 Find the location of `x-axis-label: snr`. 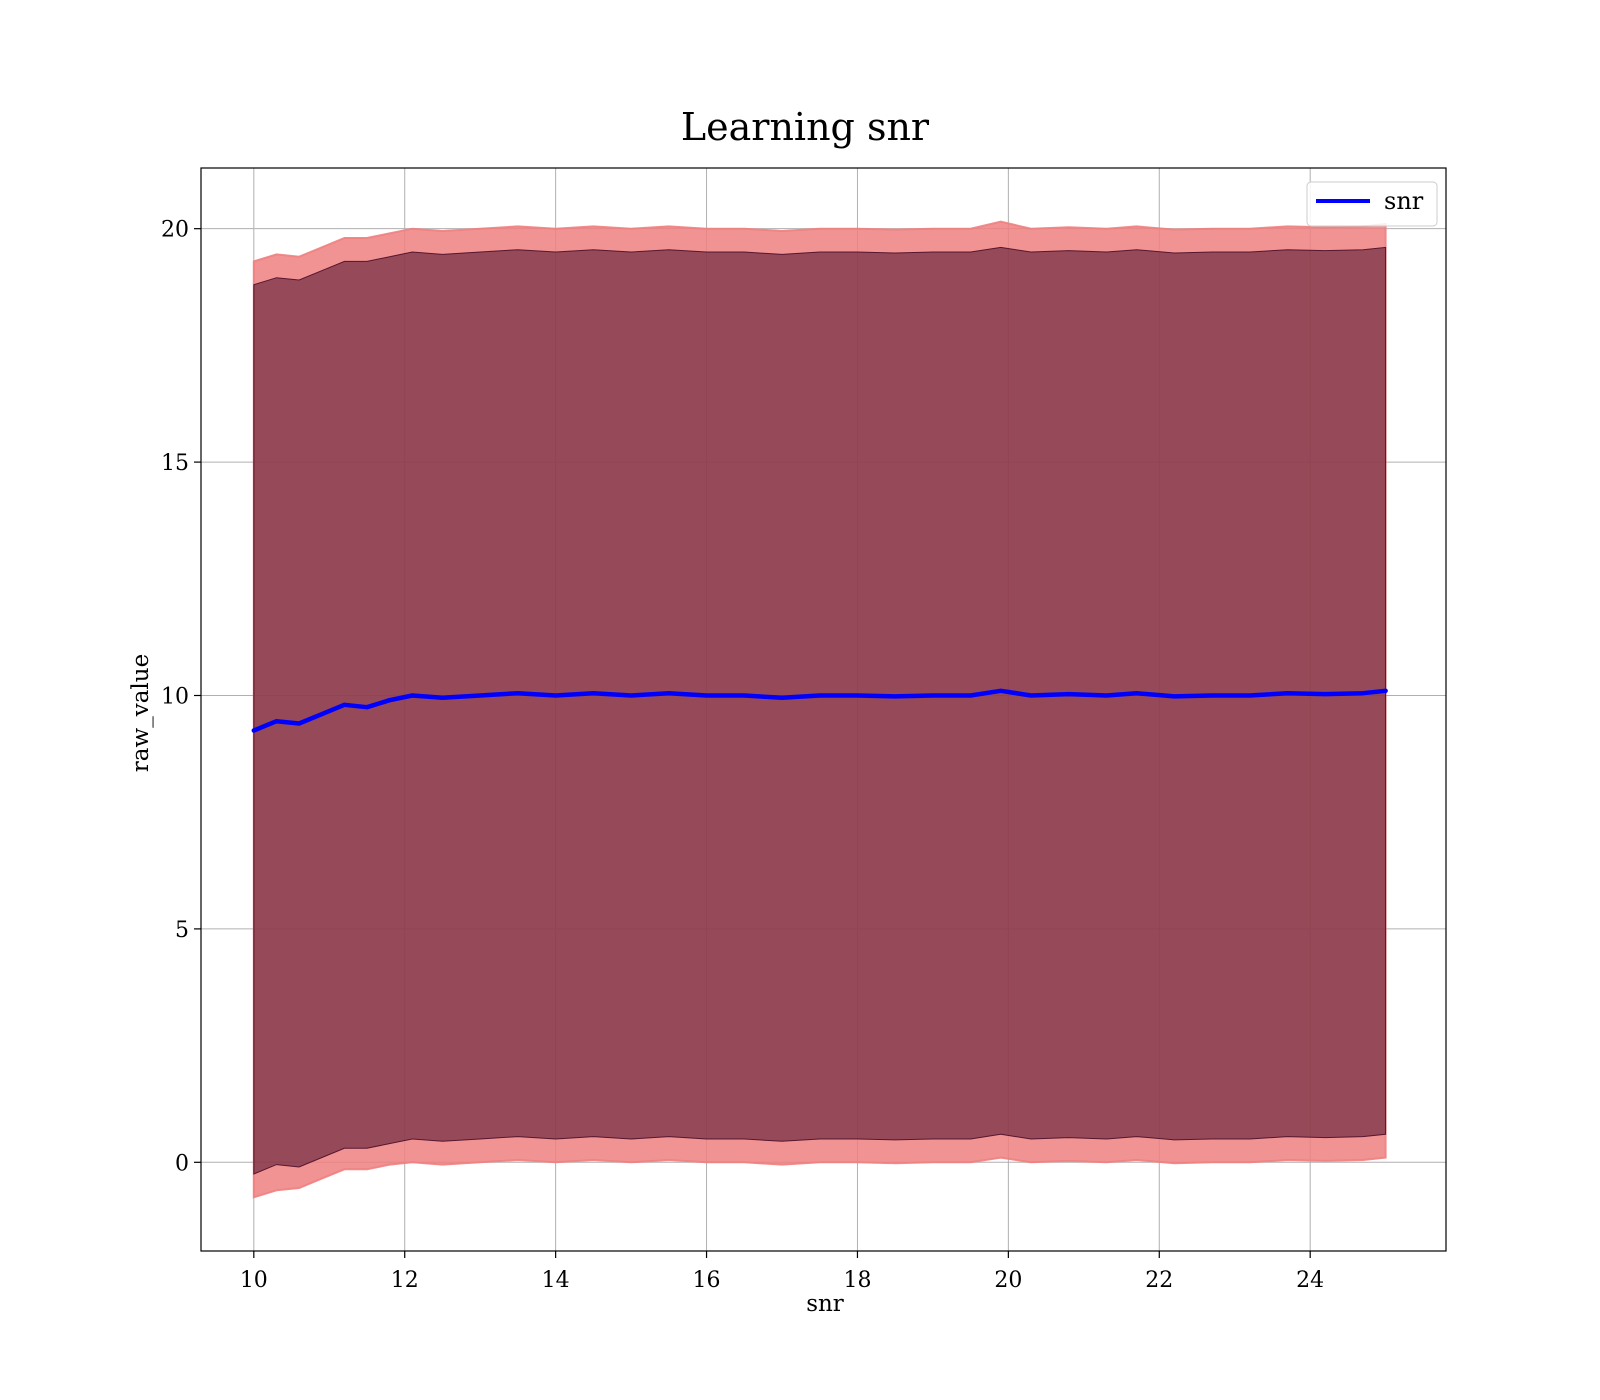

x-axis-label: snr is located at coordinates (825, 1304).